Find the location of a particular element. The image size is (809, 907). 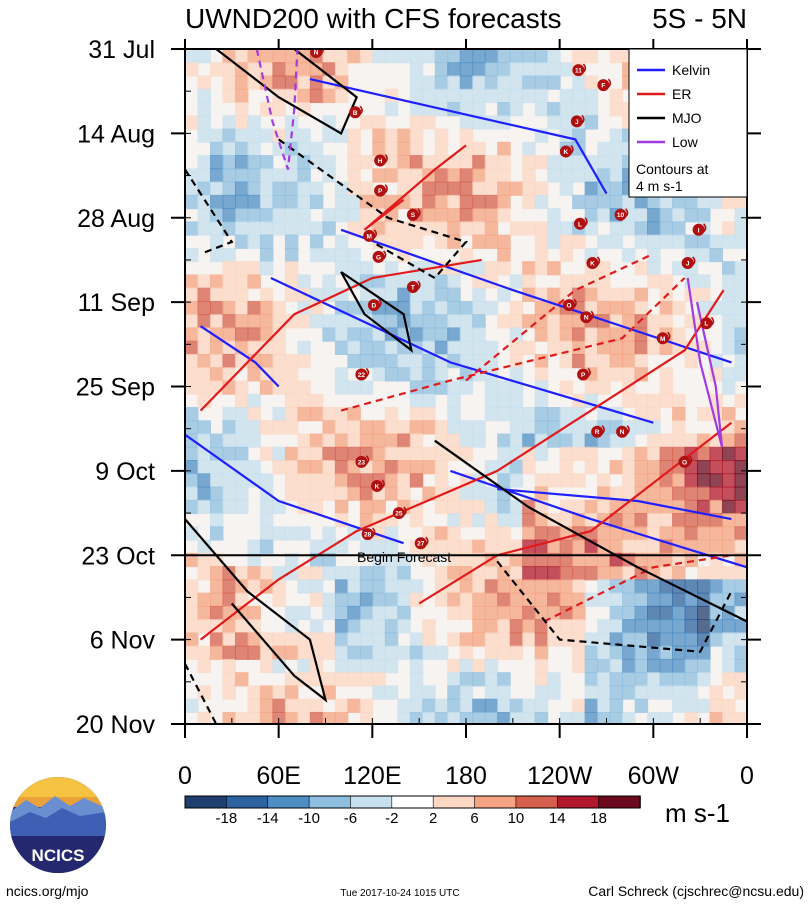

legend-label: Kelvin is located at coordinates (691, 70).